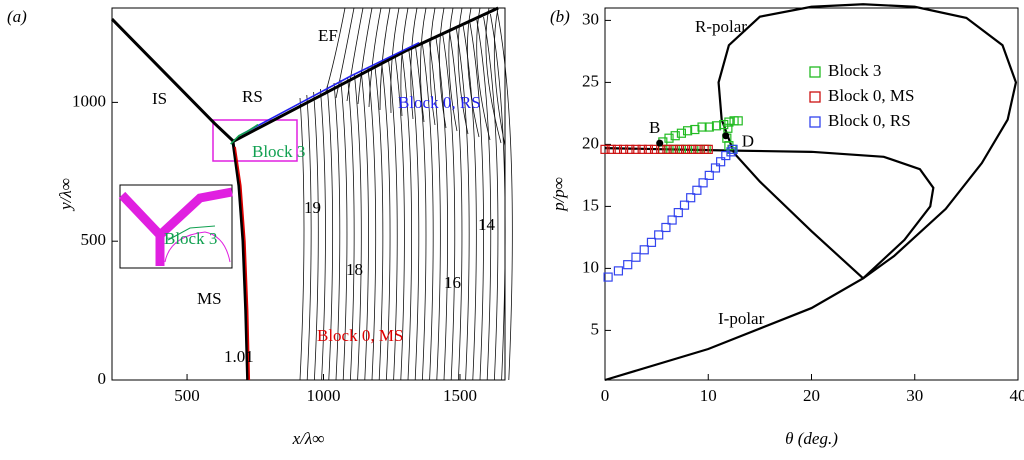  Describe the element at coordinates (487, 224) in the screenshot. I see `annotation: 14` at that location.